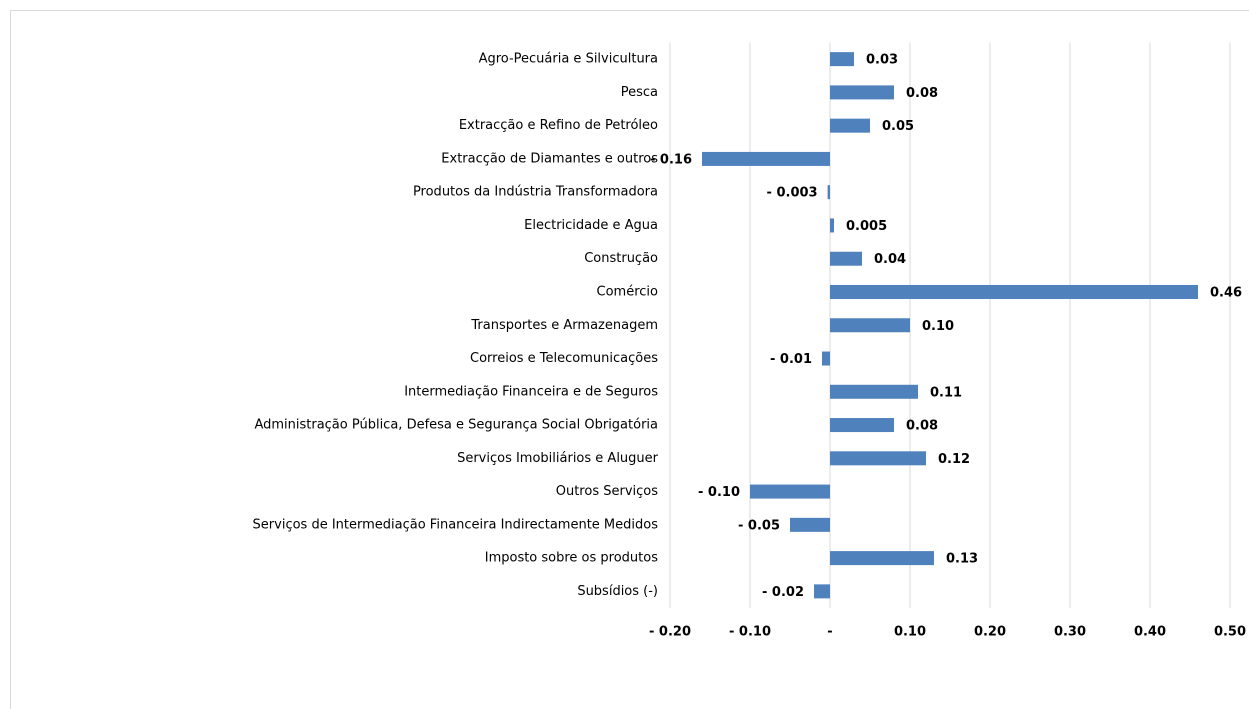 Image resolution: width=1249 pixels, height=709 pixels. Describe the element at coordinates (962, 559) in the screenshot. I see `data-label: 0.13` at that location.